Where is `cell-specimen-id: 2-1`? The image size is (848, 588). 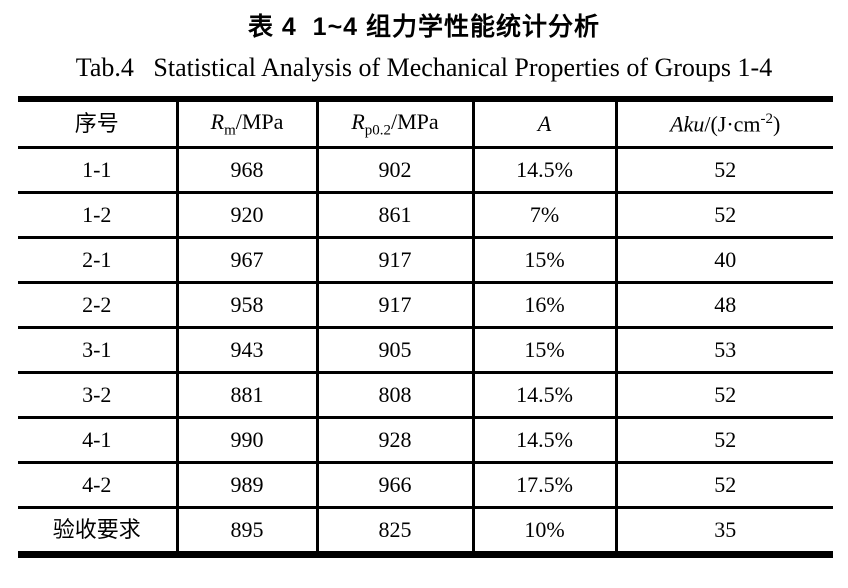 cell-specimen-id: 2-1 is located at coordinates (98, 260).